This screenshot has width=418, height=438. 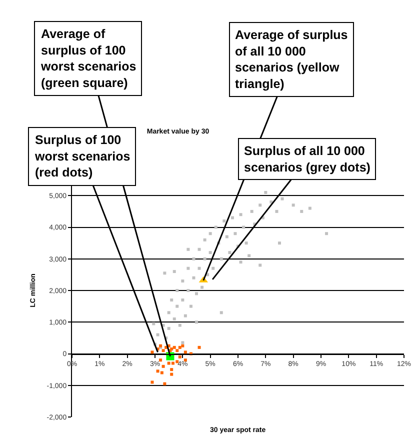 What do you see at coordinates (82, 156) in the screenshot?
I see `annotation: Surplus of 100 worst scenarios (red dots)` at bounding box center [82, 156].